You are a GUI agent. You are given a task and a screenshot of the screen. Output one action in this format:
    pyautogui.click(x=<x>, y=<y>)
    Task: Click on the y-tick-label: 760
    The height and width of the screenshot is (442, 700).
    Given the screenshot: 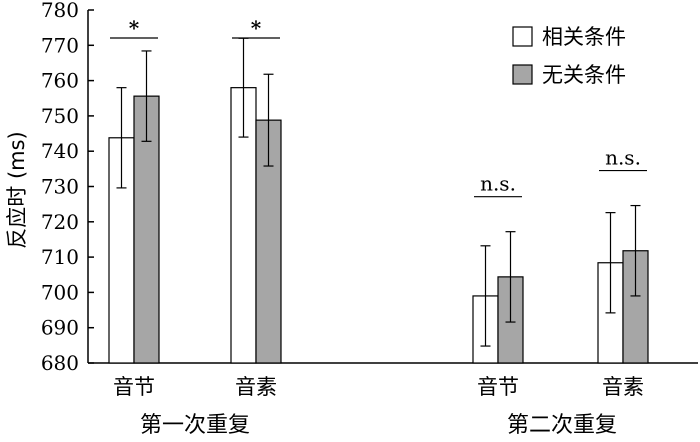 What is the action you would take?
    pyautogui.click(x=60, y=81)
    